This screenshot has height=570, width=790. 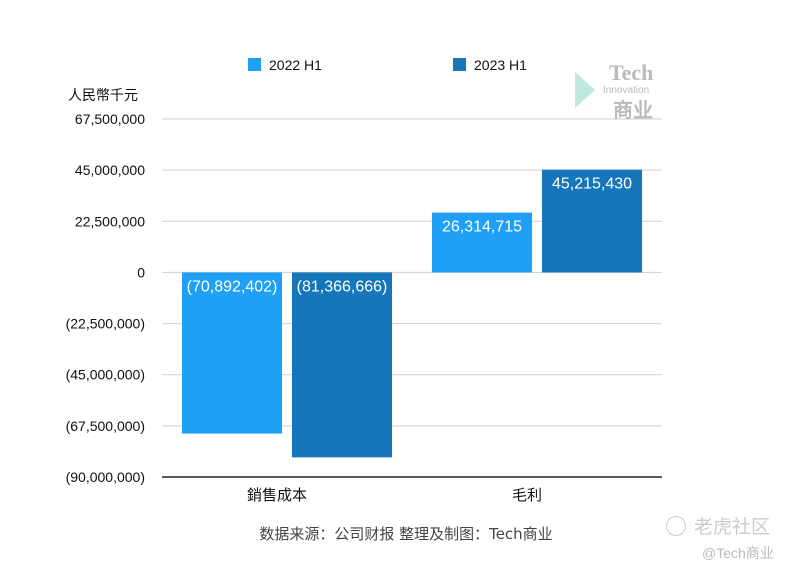 I want to click on data-label: 26,314,715, so click(x=482, y=227).